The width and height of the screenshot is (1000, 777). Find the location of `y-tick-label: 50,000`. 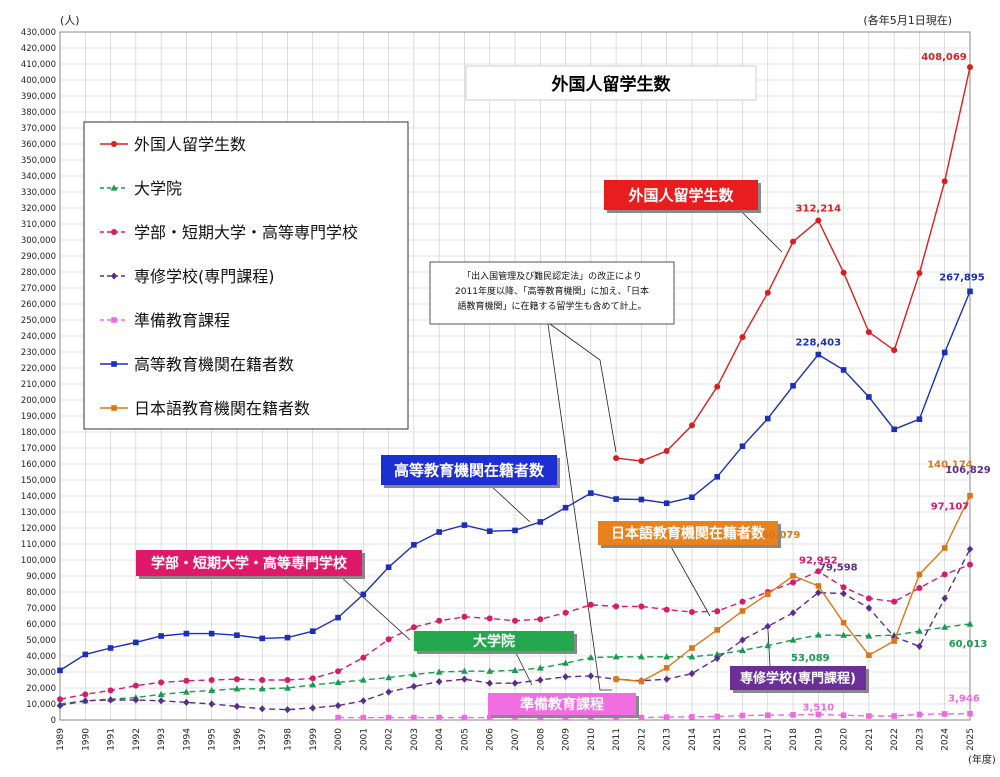

y-tick-label: 50,000 is located at coordinates (41, 641).